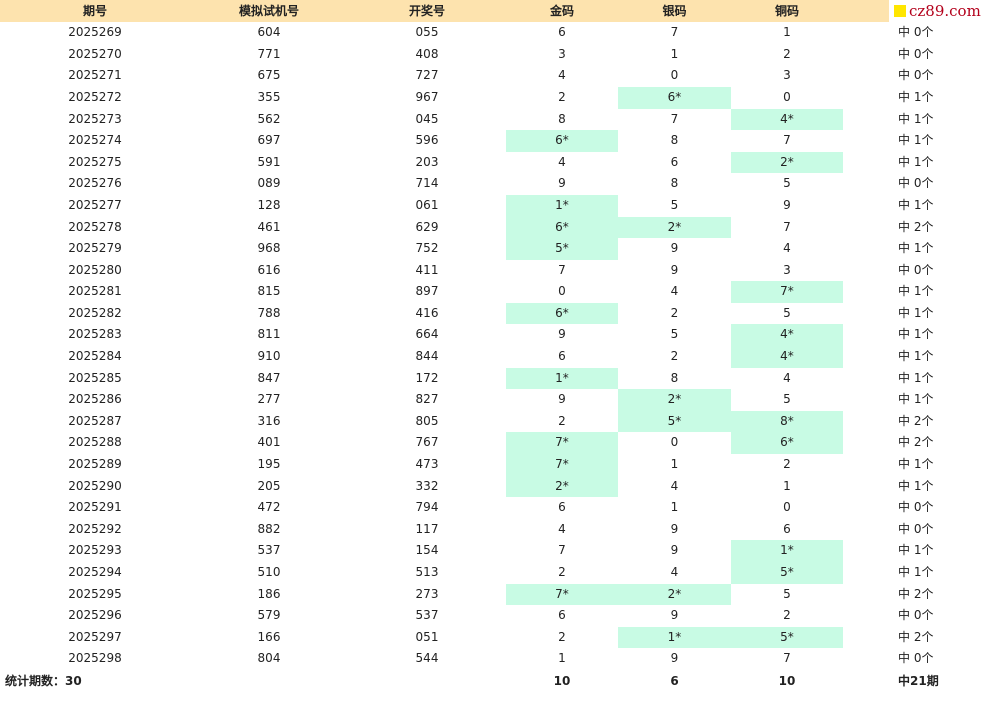 The image size is (993, 701). I want to click on cell: 277, so click(269, 399).